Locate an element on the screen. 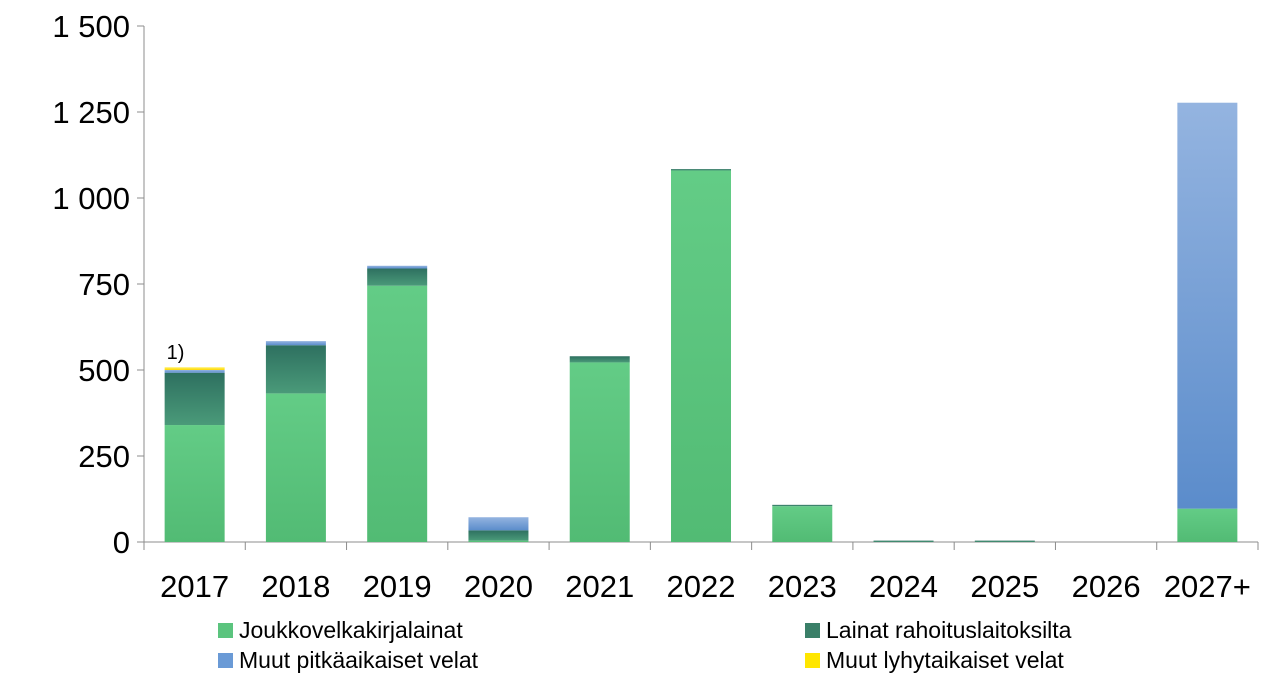  bar-lainat-rahoituslaitoksilta-2018 is located at coordinates (295, 369).